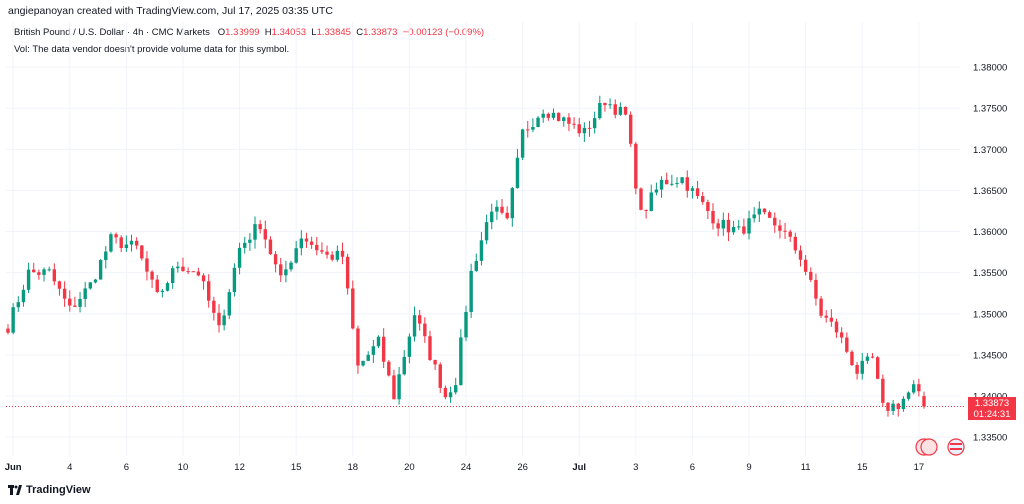  Describe the element at coordinates (13, 467) in the screenshot. I see `x-tick-label: Jun` at that location.